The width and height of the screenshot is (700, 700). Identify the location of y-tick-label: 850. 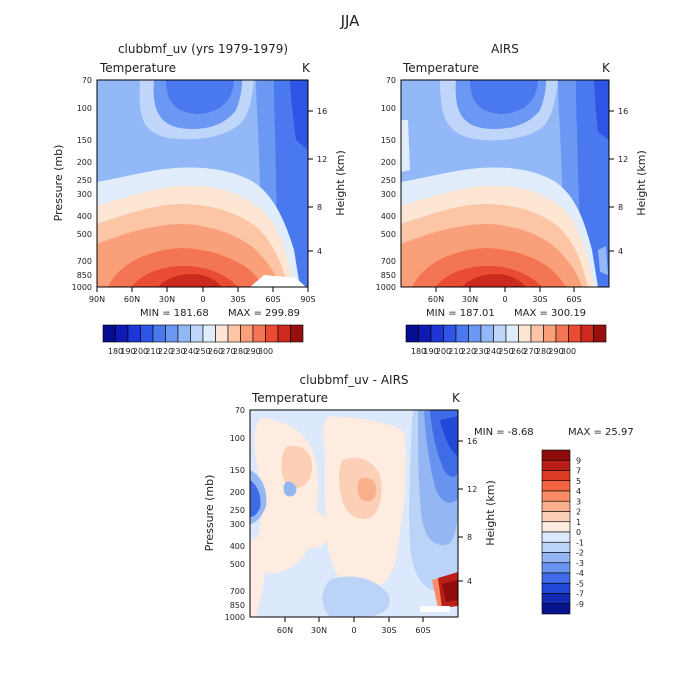
(237, 605).